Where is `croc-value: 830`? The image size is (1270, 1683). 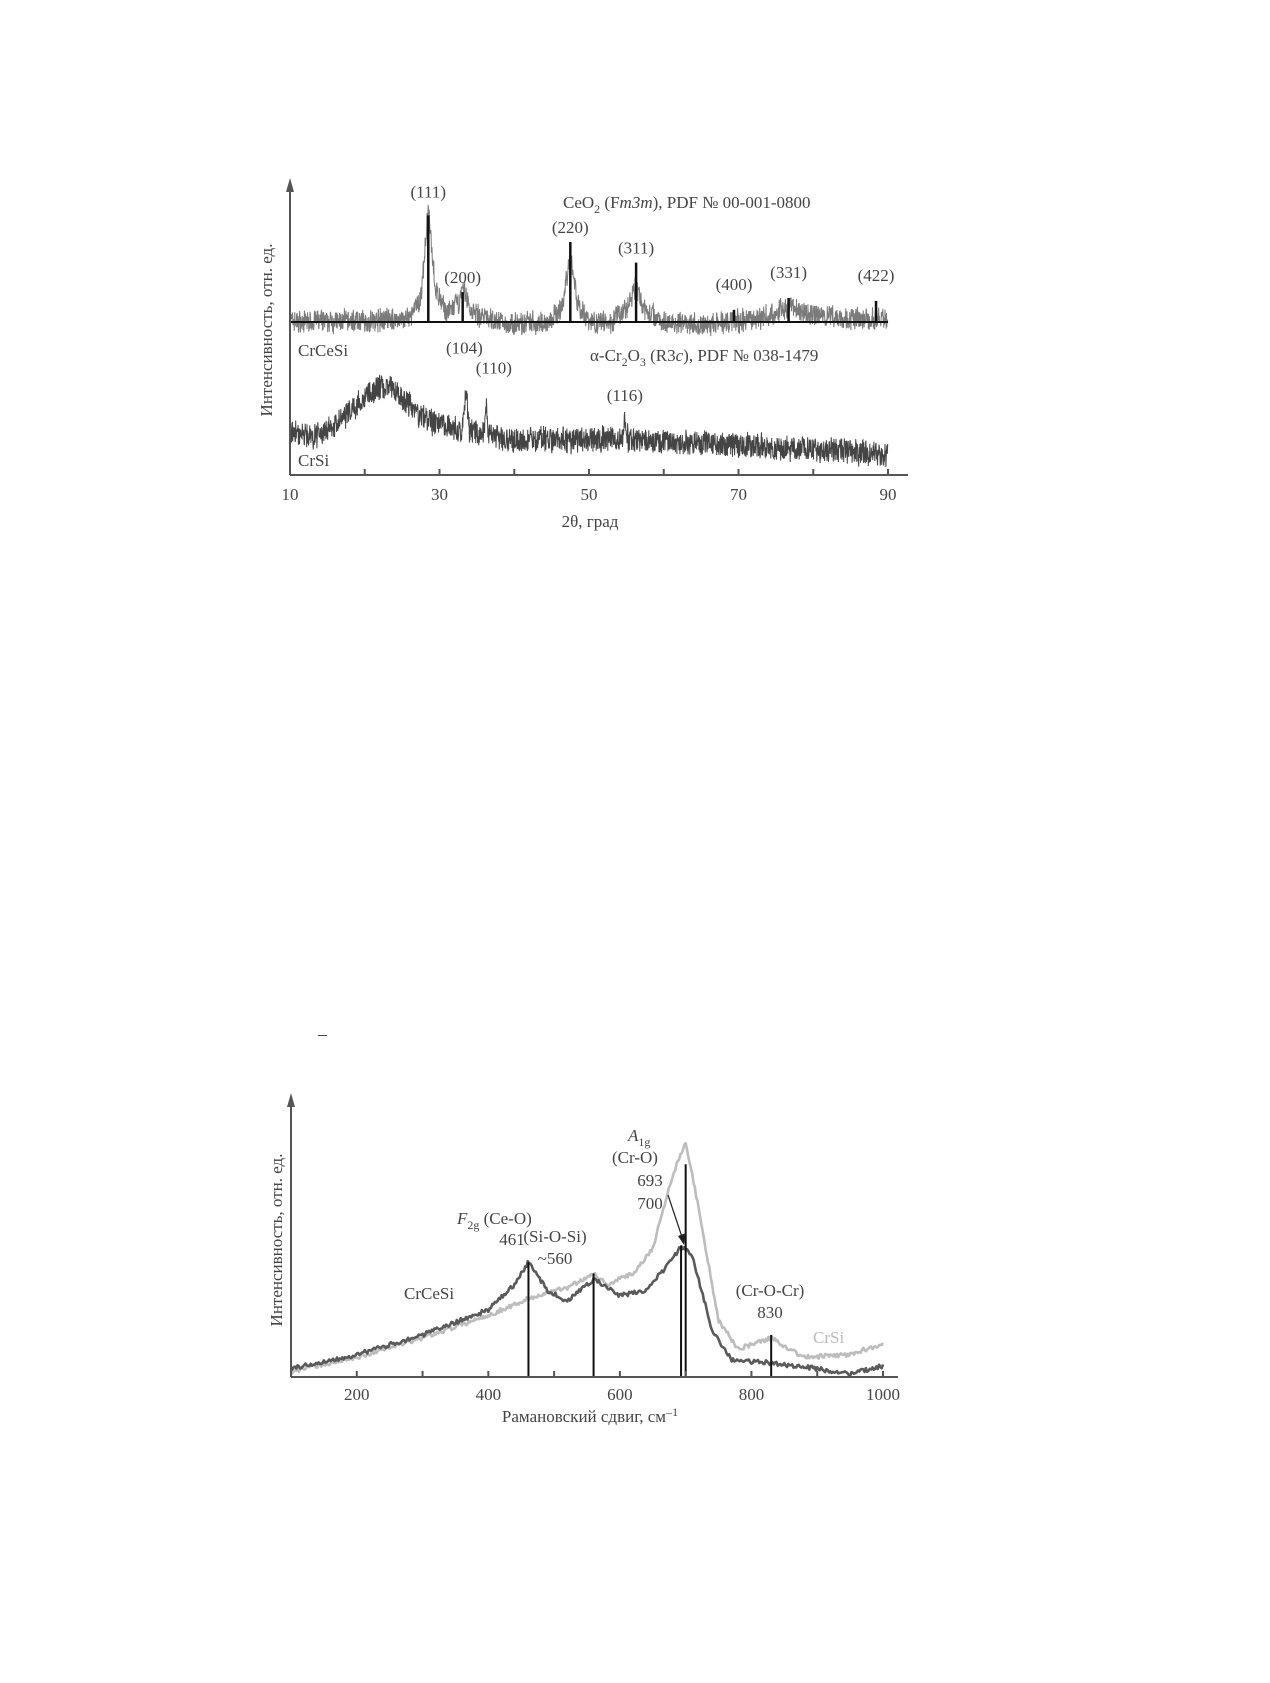
croc-value: 830 is located at coordinates (770, 1312).